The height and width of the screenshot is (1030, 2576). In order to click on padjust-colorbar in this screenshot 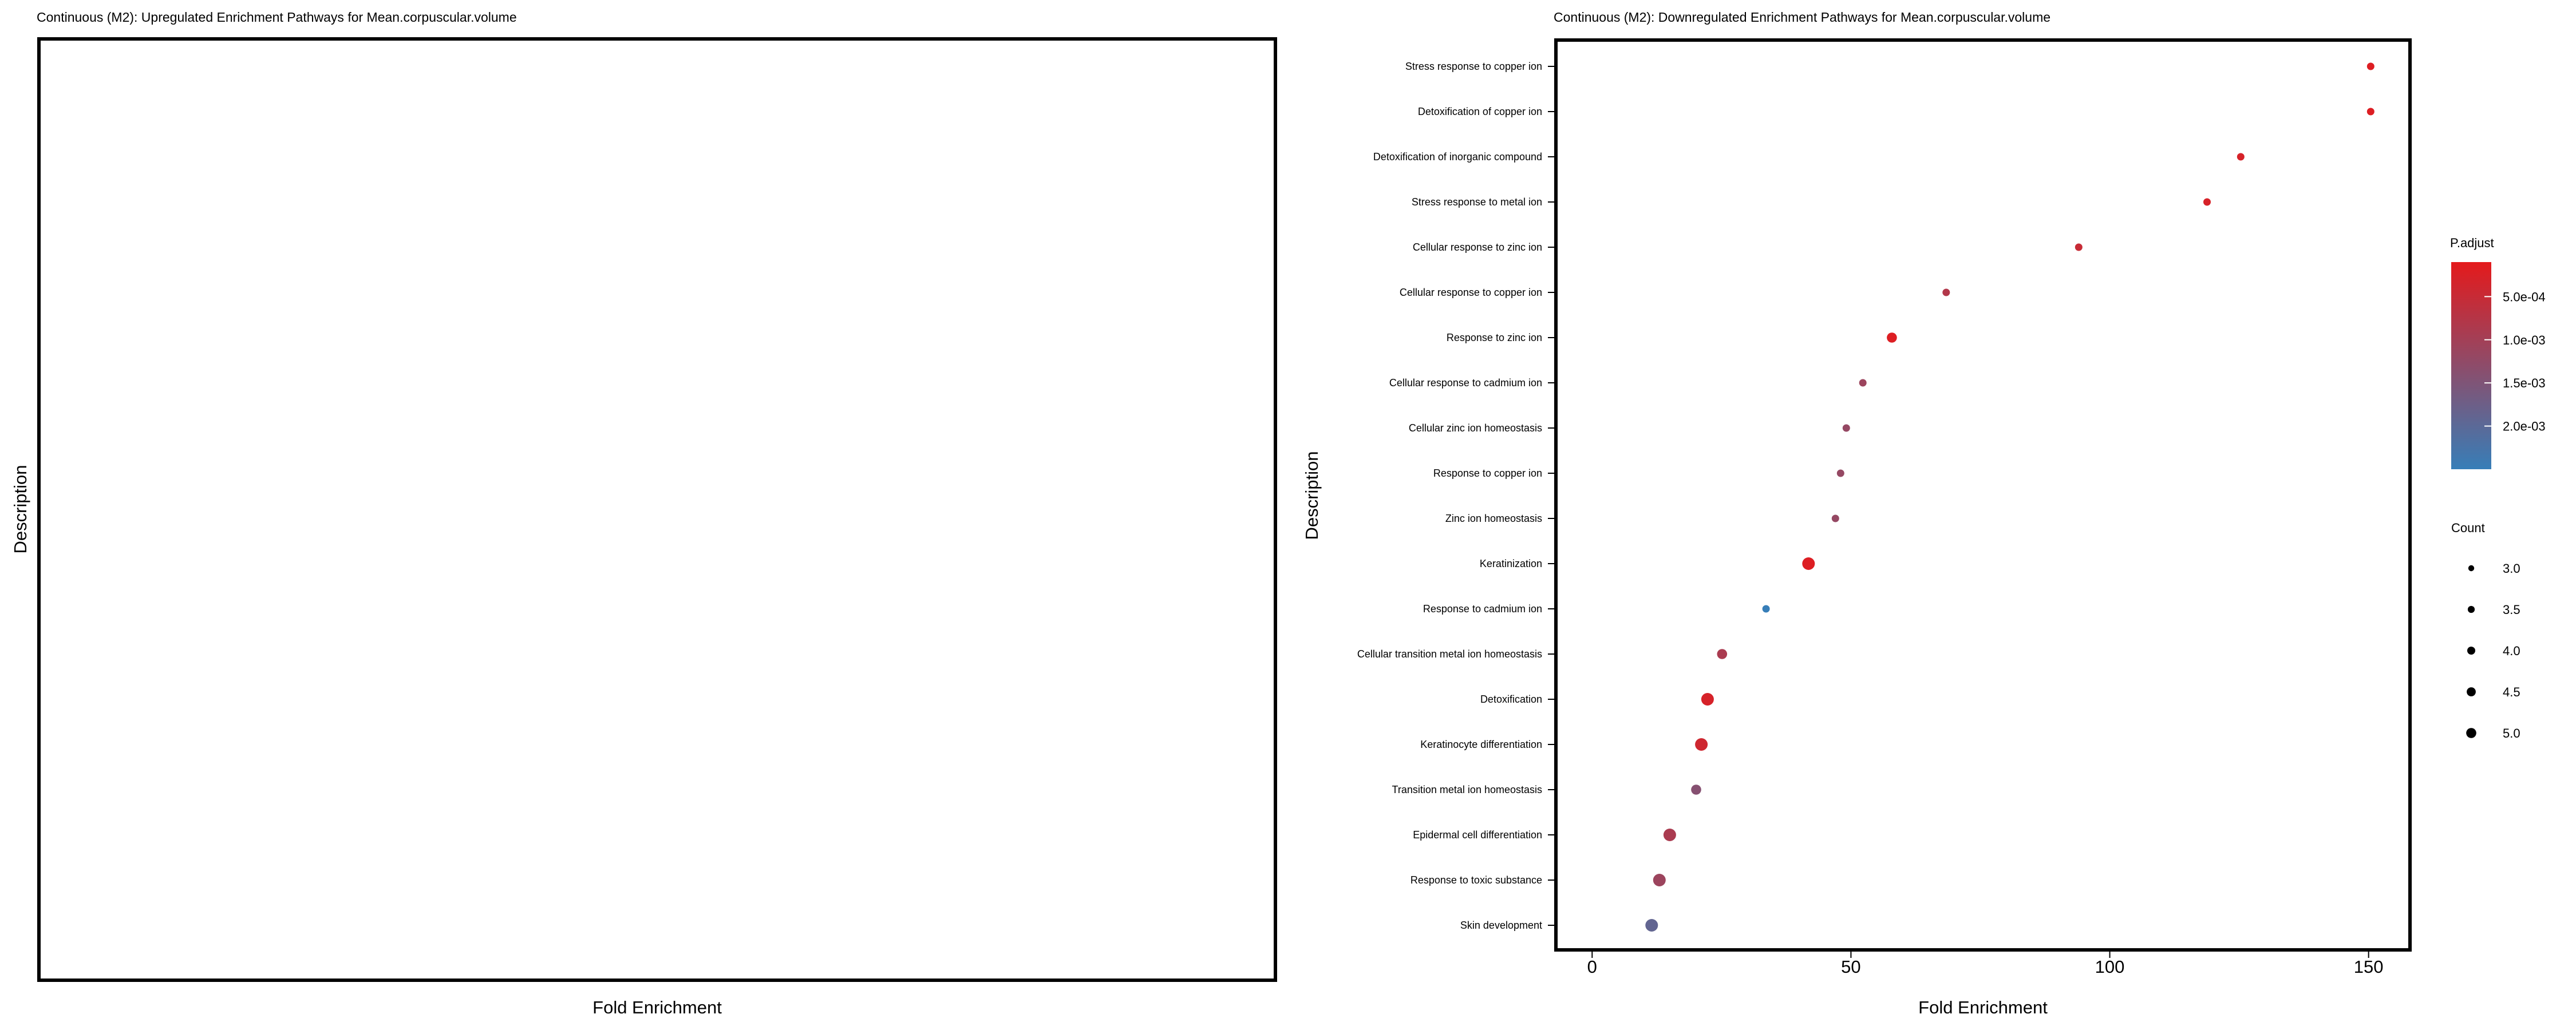, I will do `click(2471, 365)`.